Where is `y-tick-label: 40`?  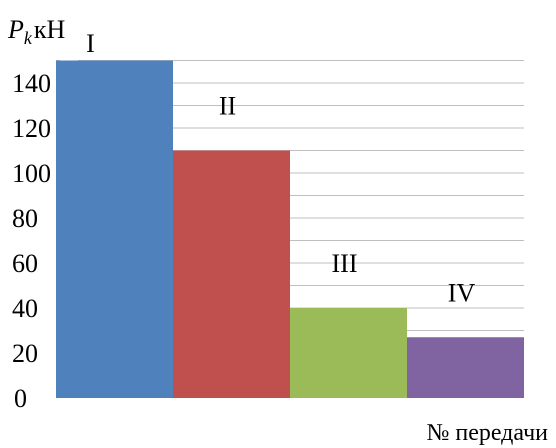 y-tick-label: 40 is located at coordinates (25, 308).